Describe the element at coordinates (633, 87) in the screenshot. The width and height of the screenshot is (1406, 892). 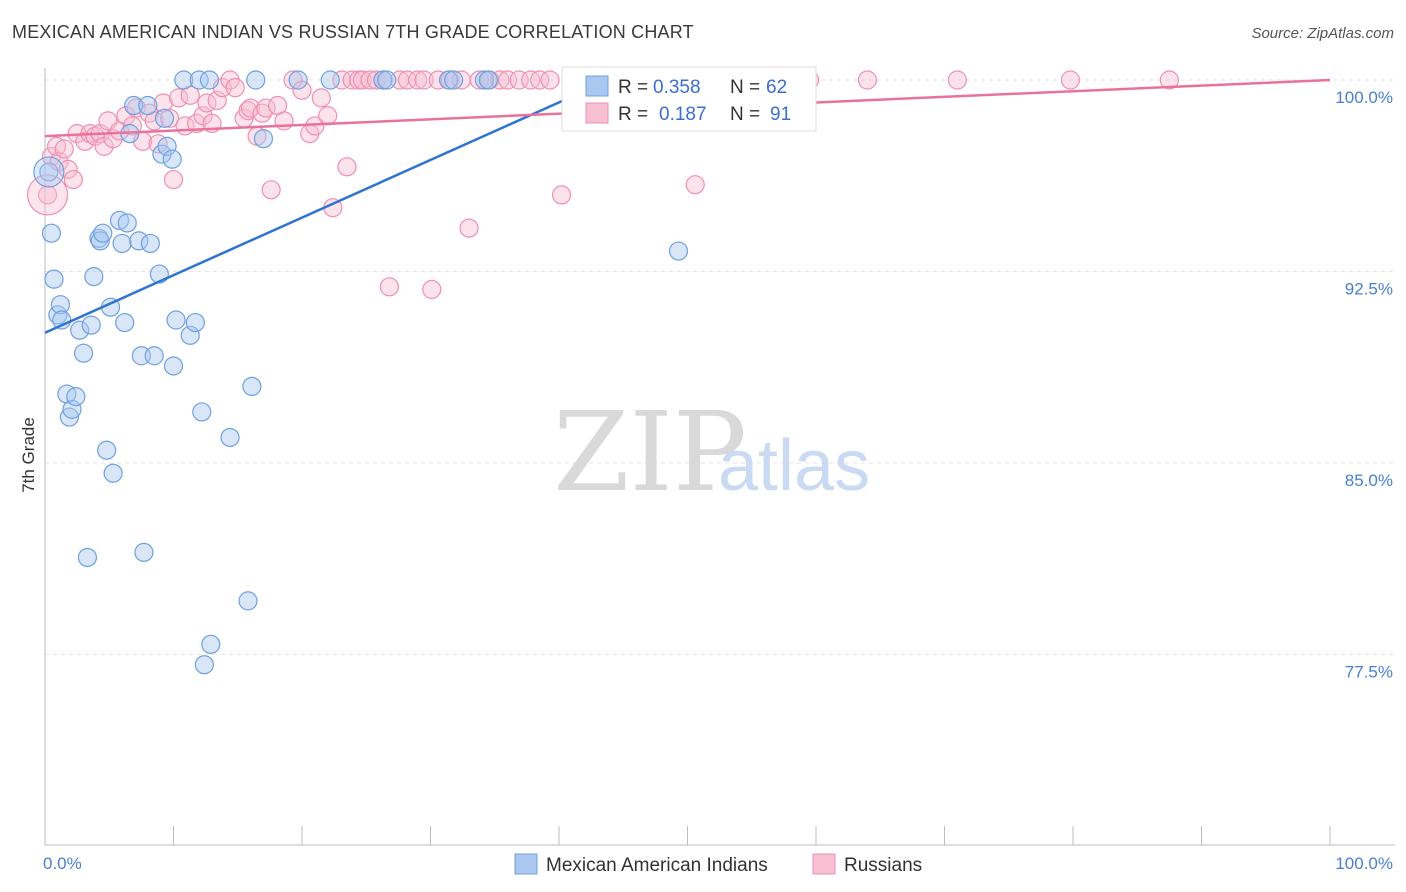
I see `legend-r-label-blue: R =` at that location.